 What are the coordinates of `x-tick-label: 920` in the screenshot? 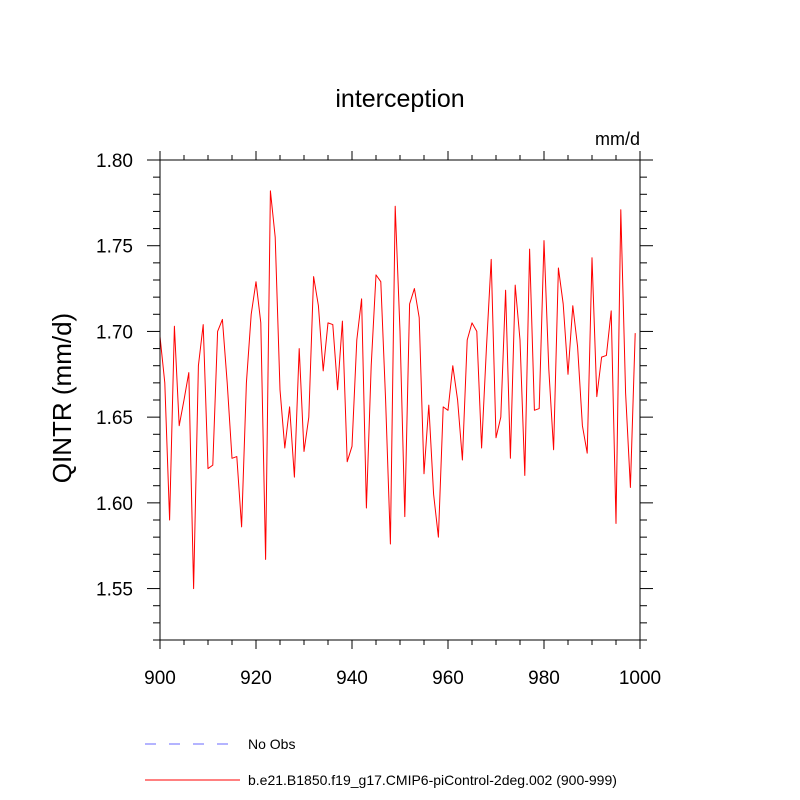 It's located at (256, 678).